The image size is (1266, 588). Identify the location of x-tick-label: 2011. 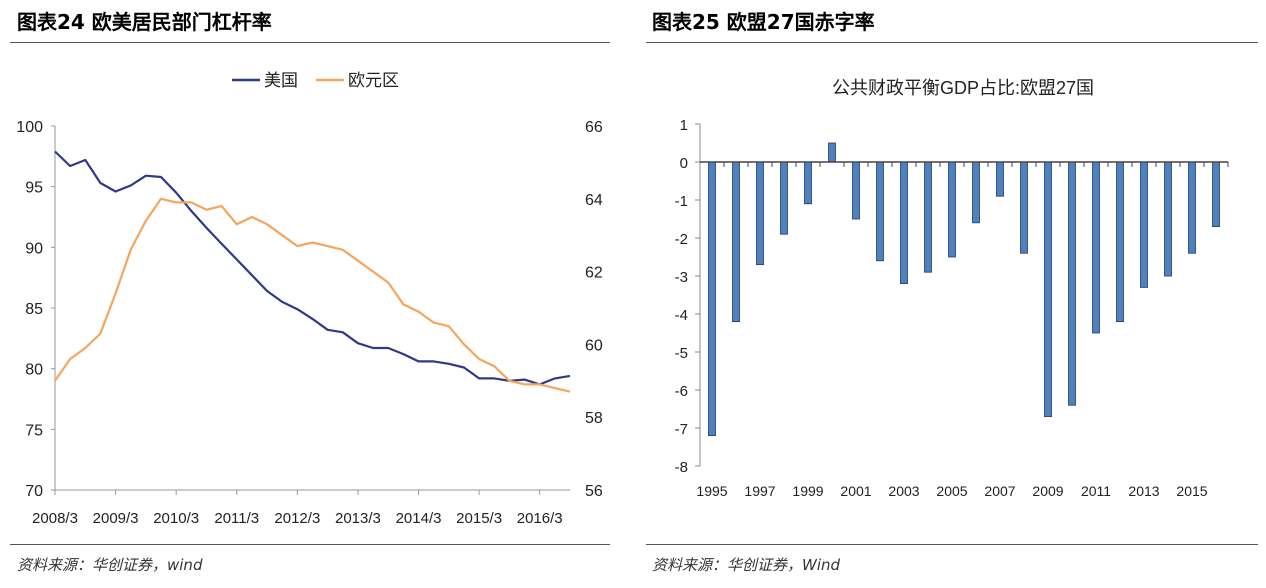
(1096, 491).